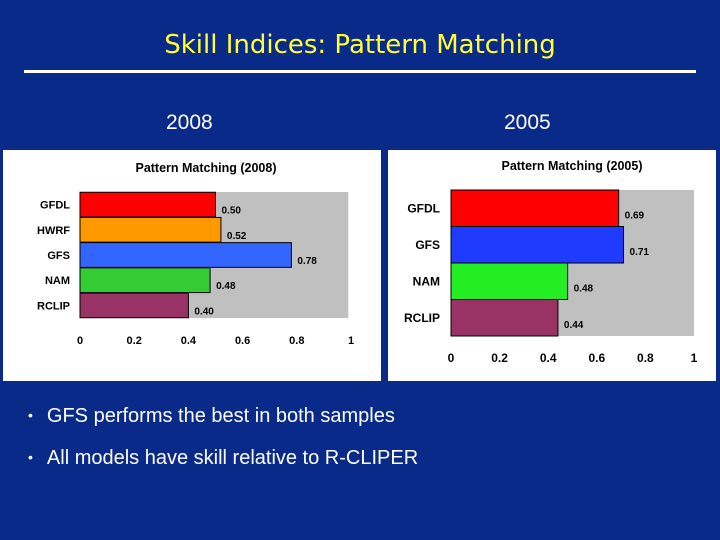 The height and width of the screenshot is (540, 720). I want to click on chart-title: Pattern Matching (2008), so click(205, 168).